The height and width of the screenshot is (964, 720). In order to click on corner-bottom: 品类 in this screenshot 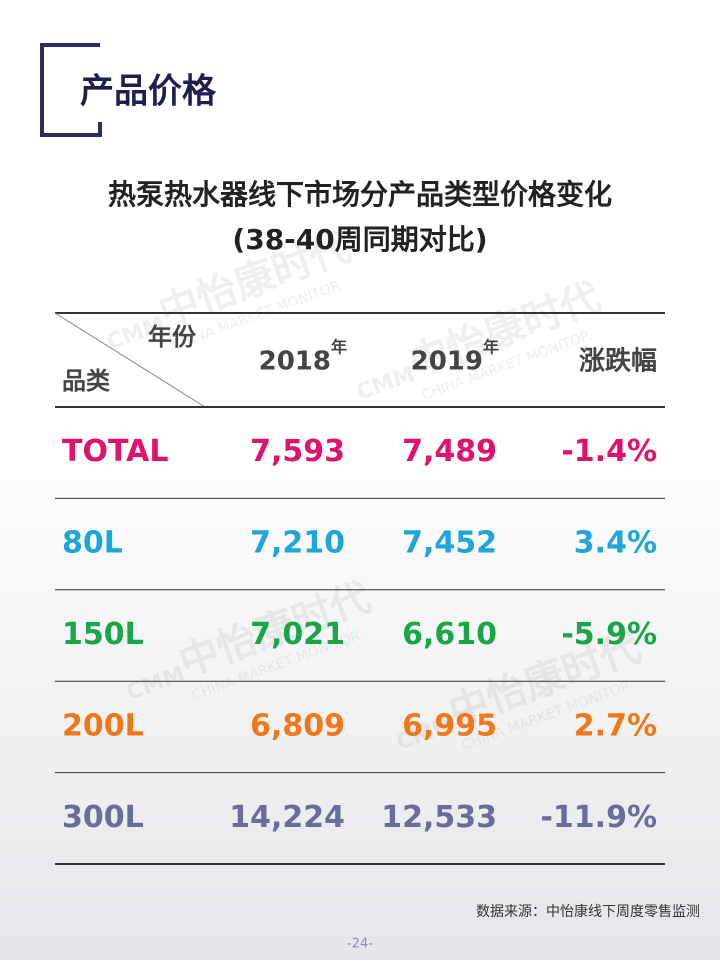, I will do `click(86, 381)`.